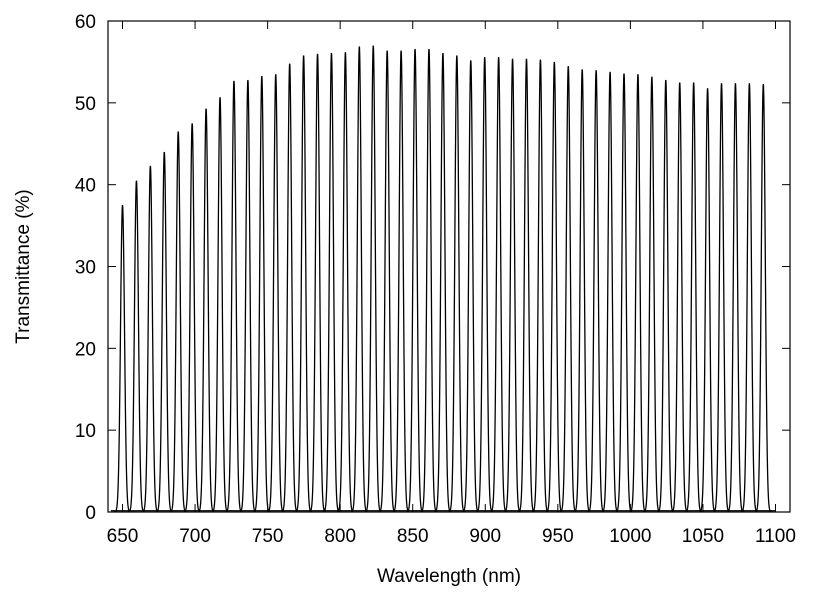 The image size is (839, 596). Describe the element at coordinates (195, 536) in the screenshot. I see `x-tick-label: 700` at that location.